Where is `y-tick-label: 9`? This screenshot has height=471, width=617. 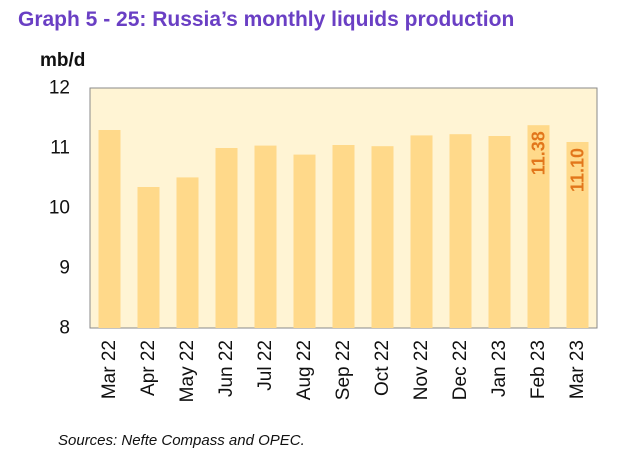 y-tick-label: 9 is located at coordinates (64, 268).